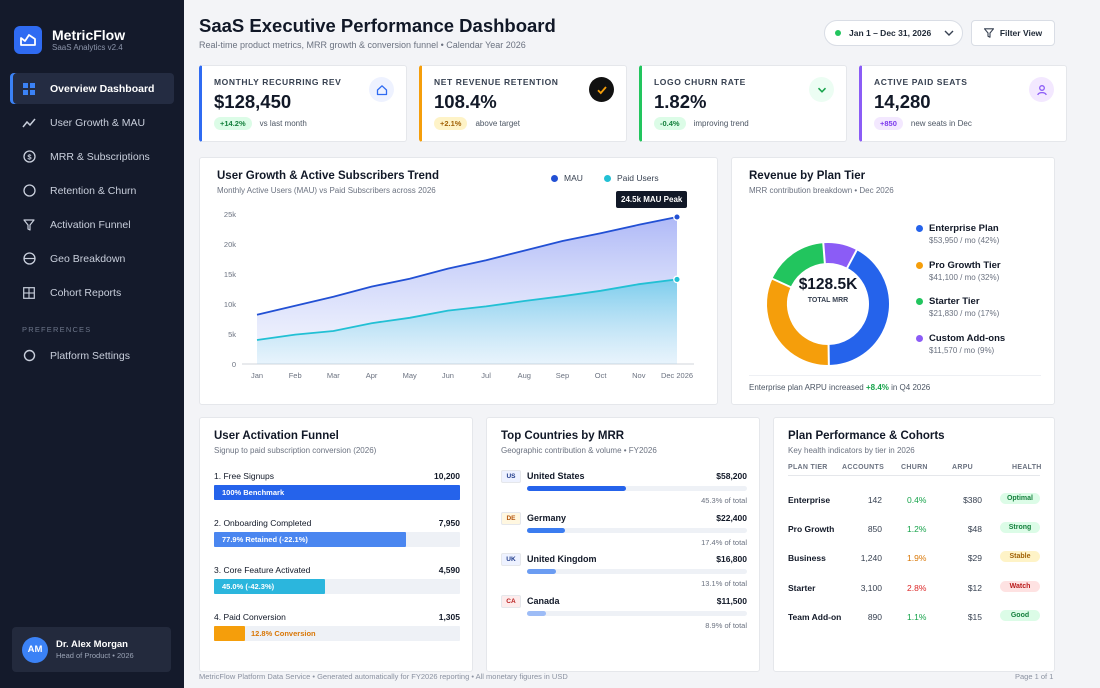  I want to click on table-row: Business 1,240 1.9% $29 Stable, so click(914, 559).